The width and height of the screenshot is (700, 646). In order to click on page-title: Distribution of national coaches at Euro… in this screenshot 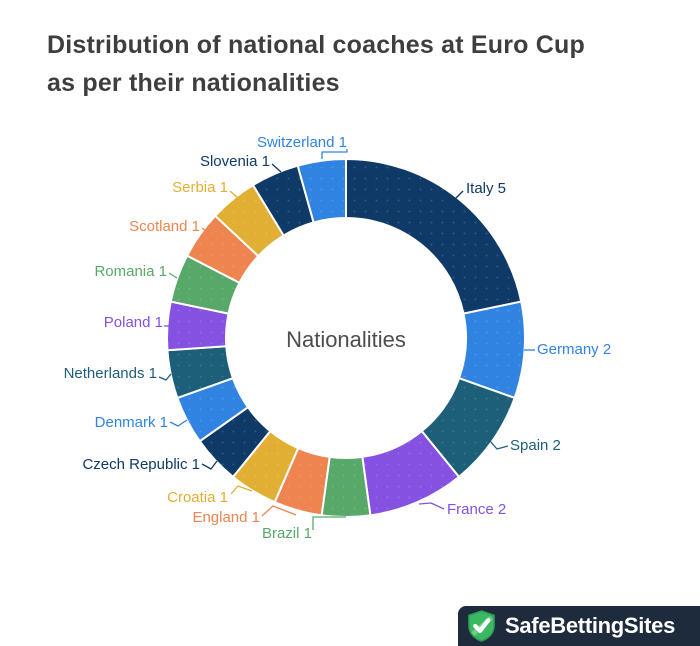, I will do `click(357, 64)`.